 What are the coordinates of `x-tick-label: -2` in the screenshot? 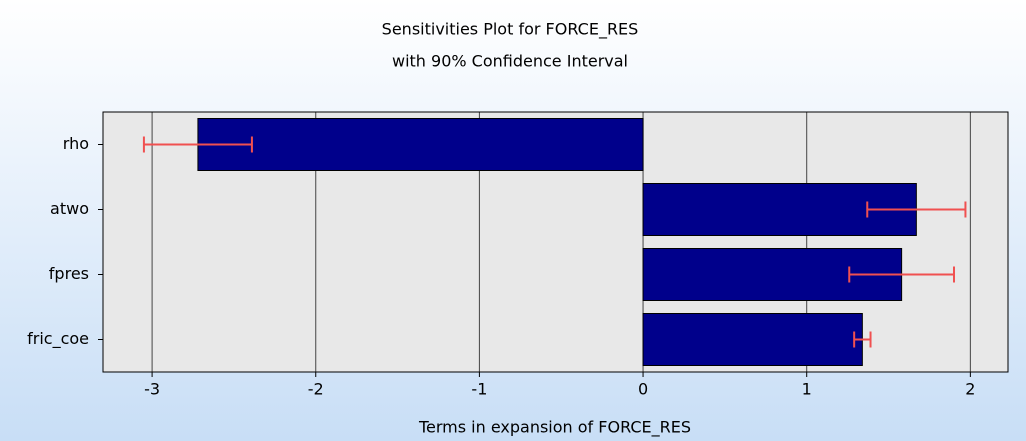 It's located at (316, 389).